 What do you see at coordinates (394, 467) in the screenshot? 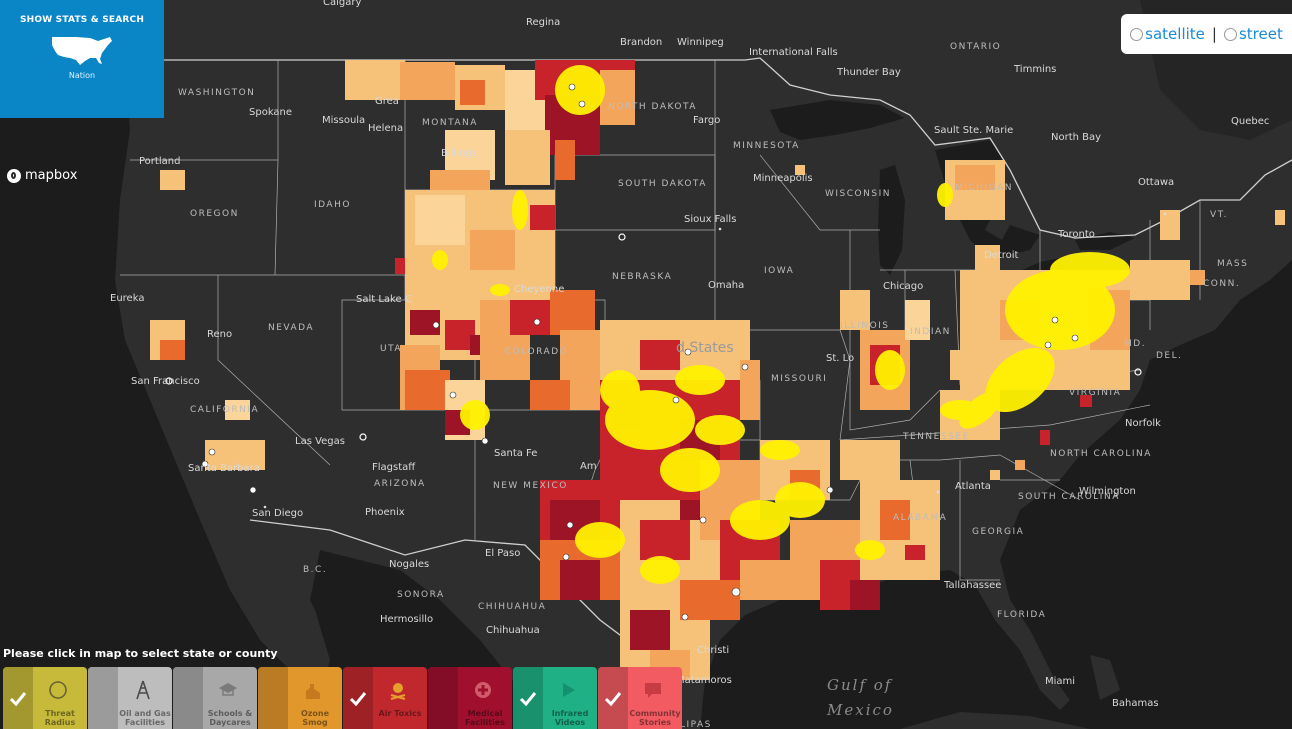
I see `svg-text: Flagstaff` at bounding box center [394, 467].